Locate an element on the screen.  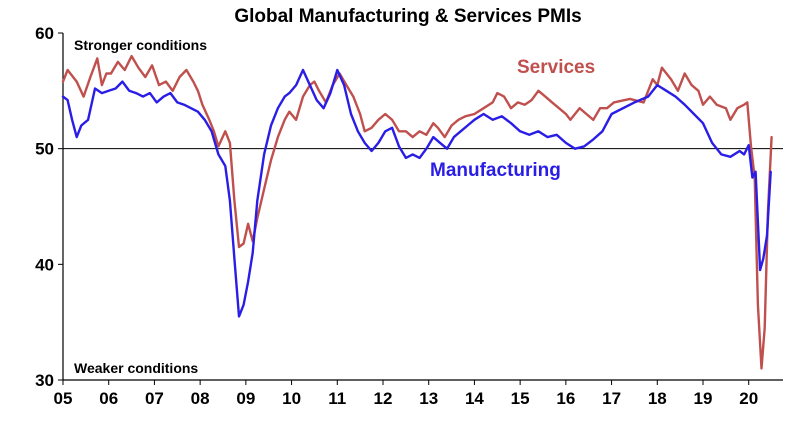
x-tick-label: 15 is located at coordinates (520, 398).